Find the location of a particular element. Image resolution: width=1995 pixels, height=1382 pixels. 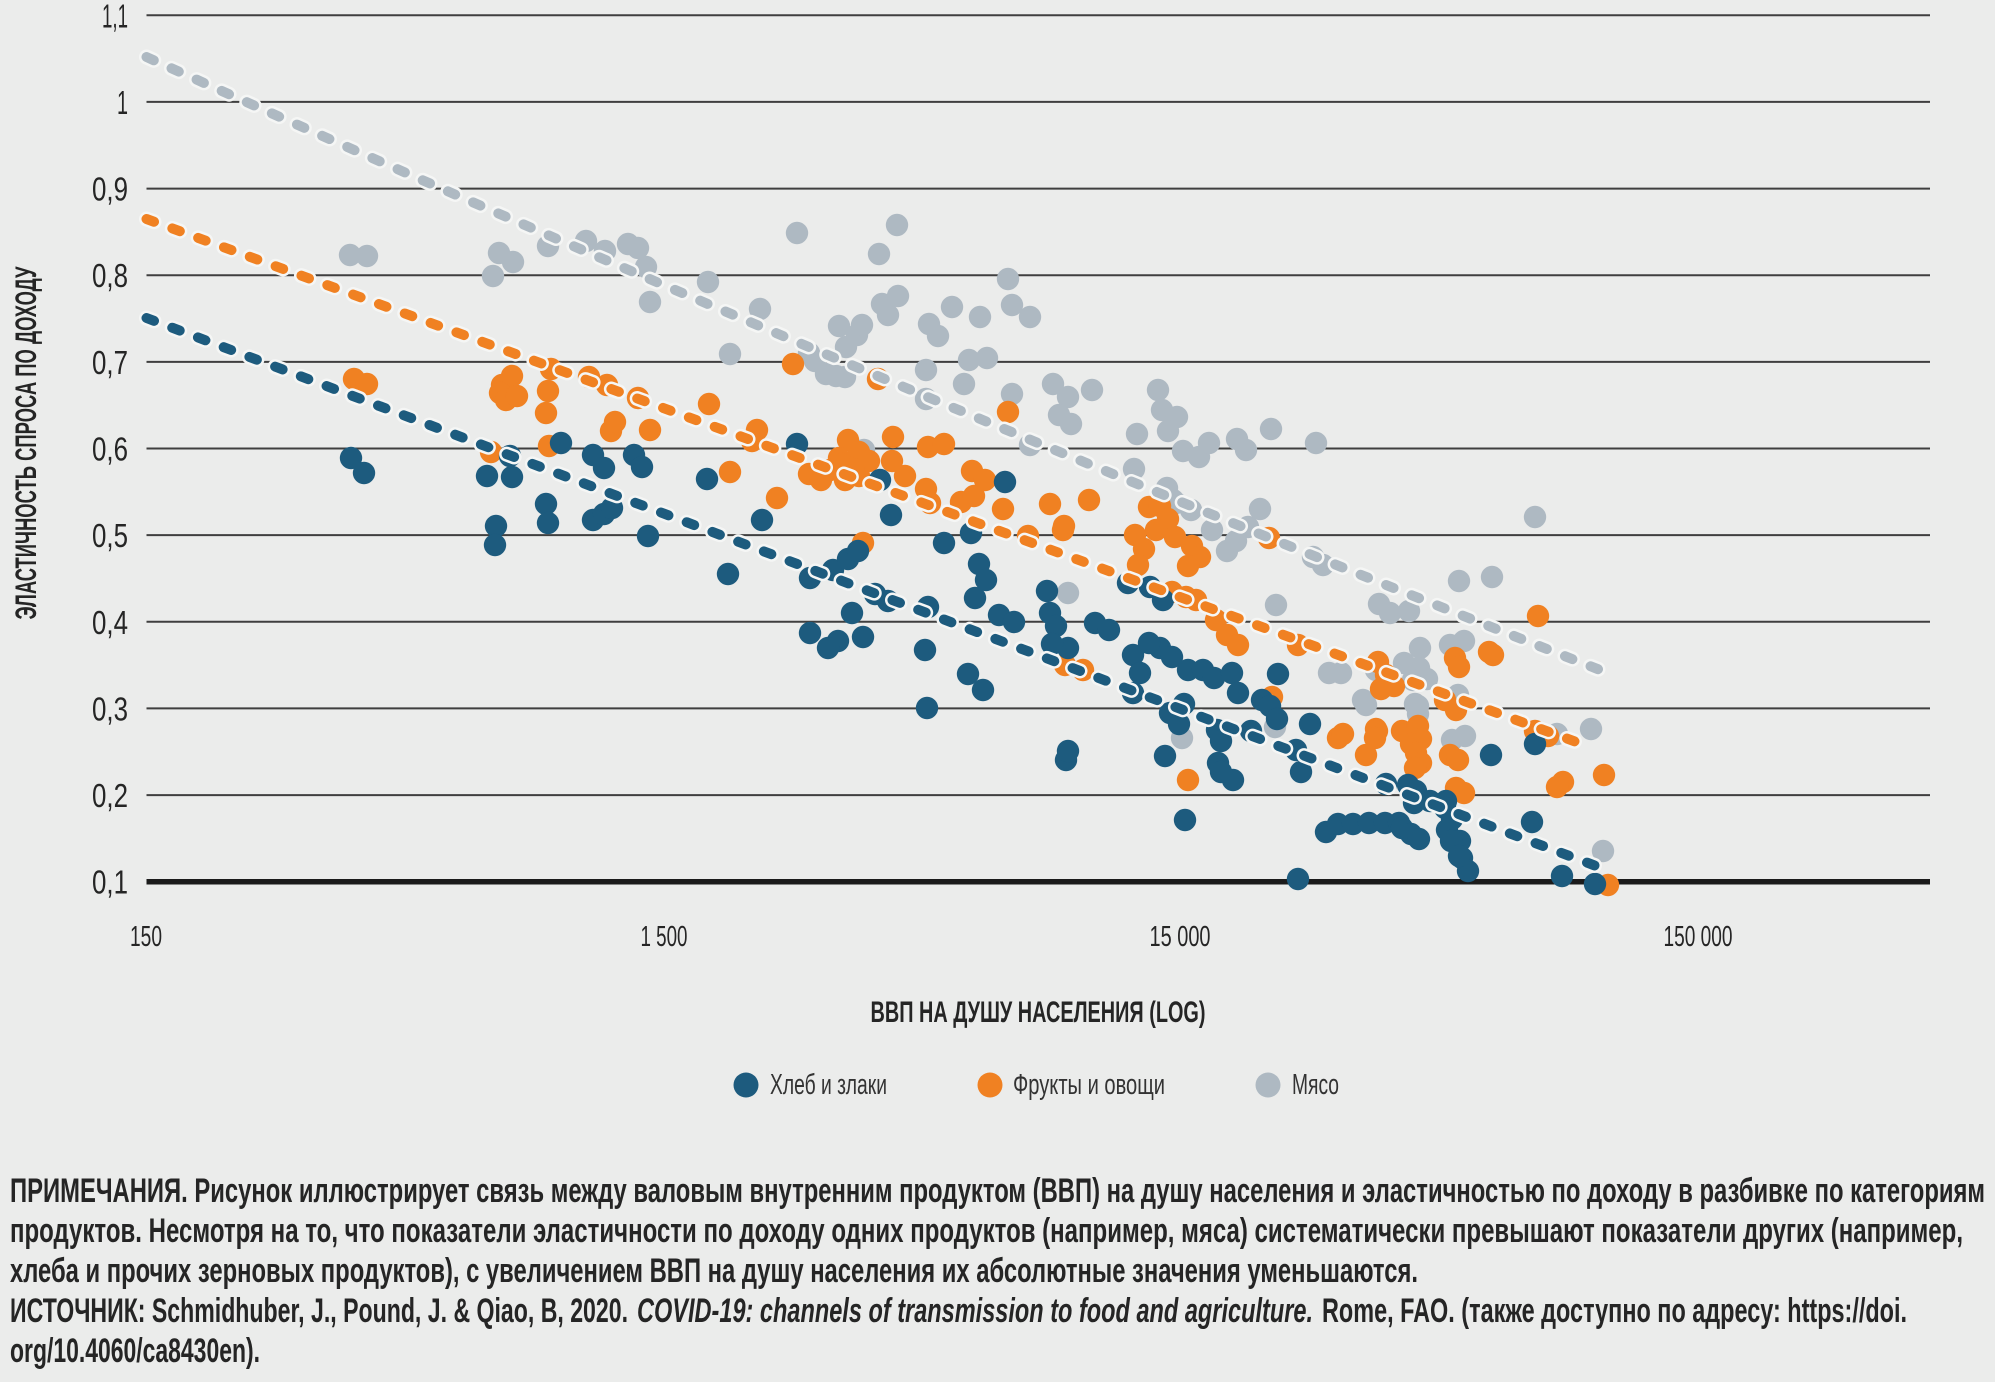

svg-text: 0,6 is located at coordinates (110, 449).